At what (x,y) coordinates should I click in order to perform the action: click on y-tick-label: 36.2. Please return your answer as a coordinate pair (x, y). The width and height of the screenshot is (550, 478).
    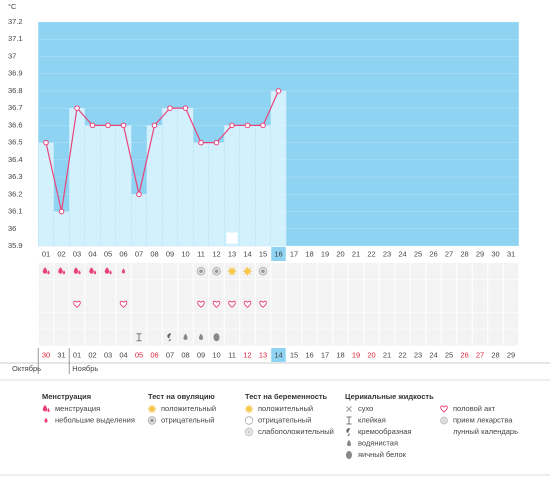
    Looking at the image, I should click on (15, 193).